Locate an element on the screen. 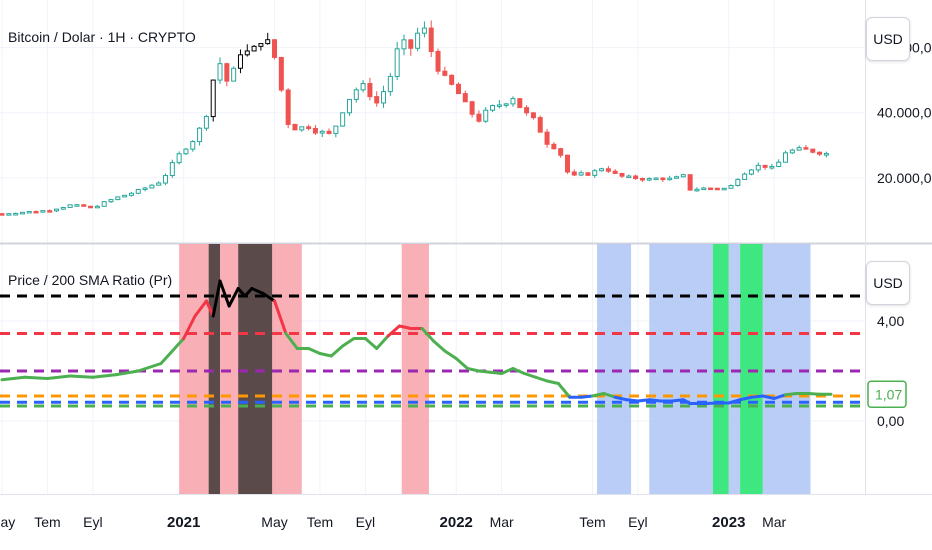 Image resolution: width=932 pixels, height=550 pixels. price-currency-button: USD is located at coordinates (888, 39).